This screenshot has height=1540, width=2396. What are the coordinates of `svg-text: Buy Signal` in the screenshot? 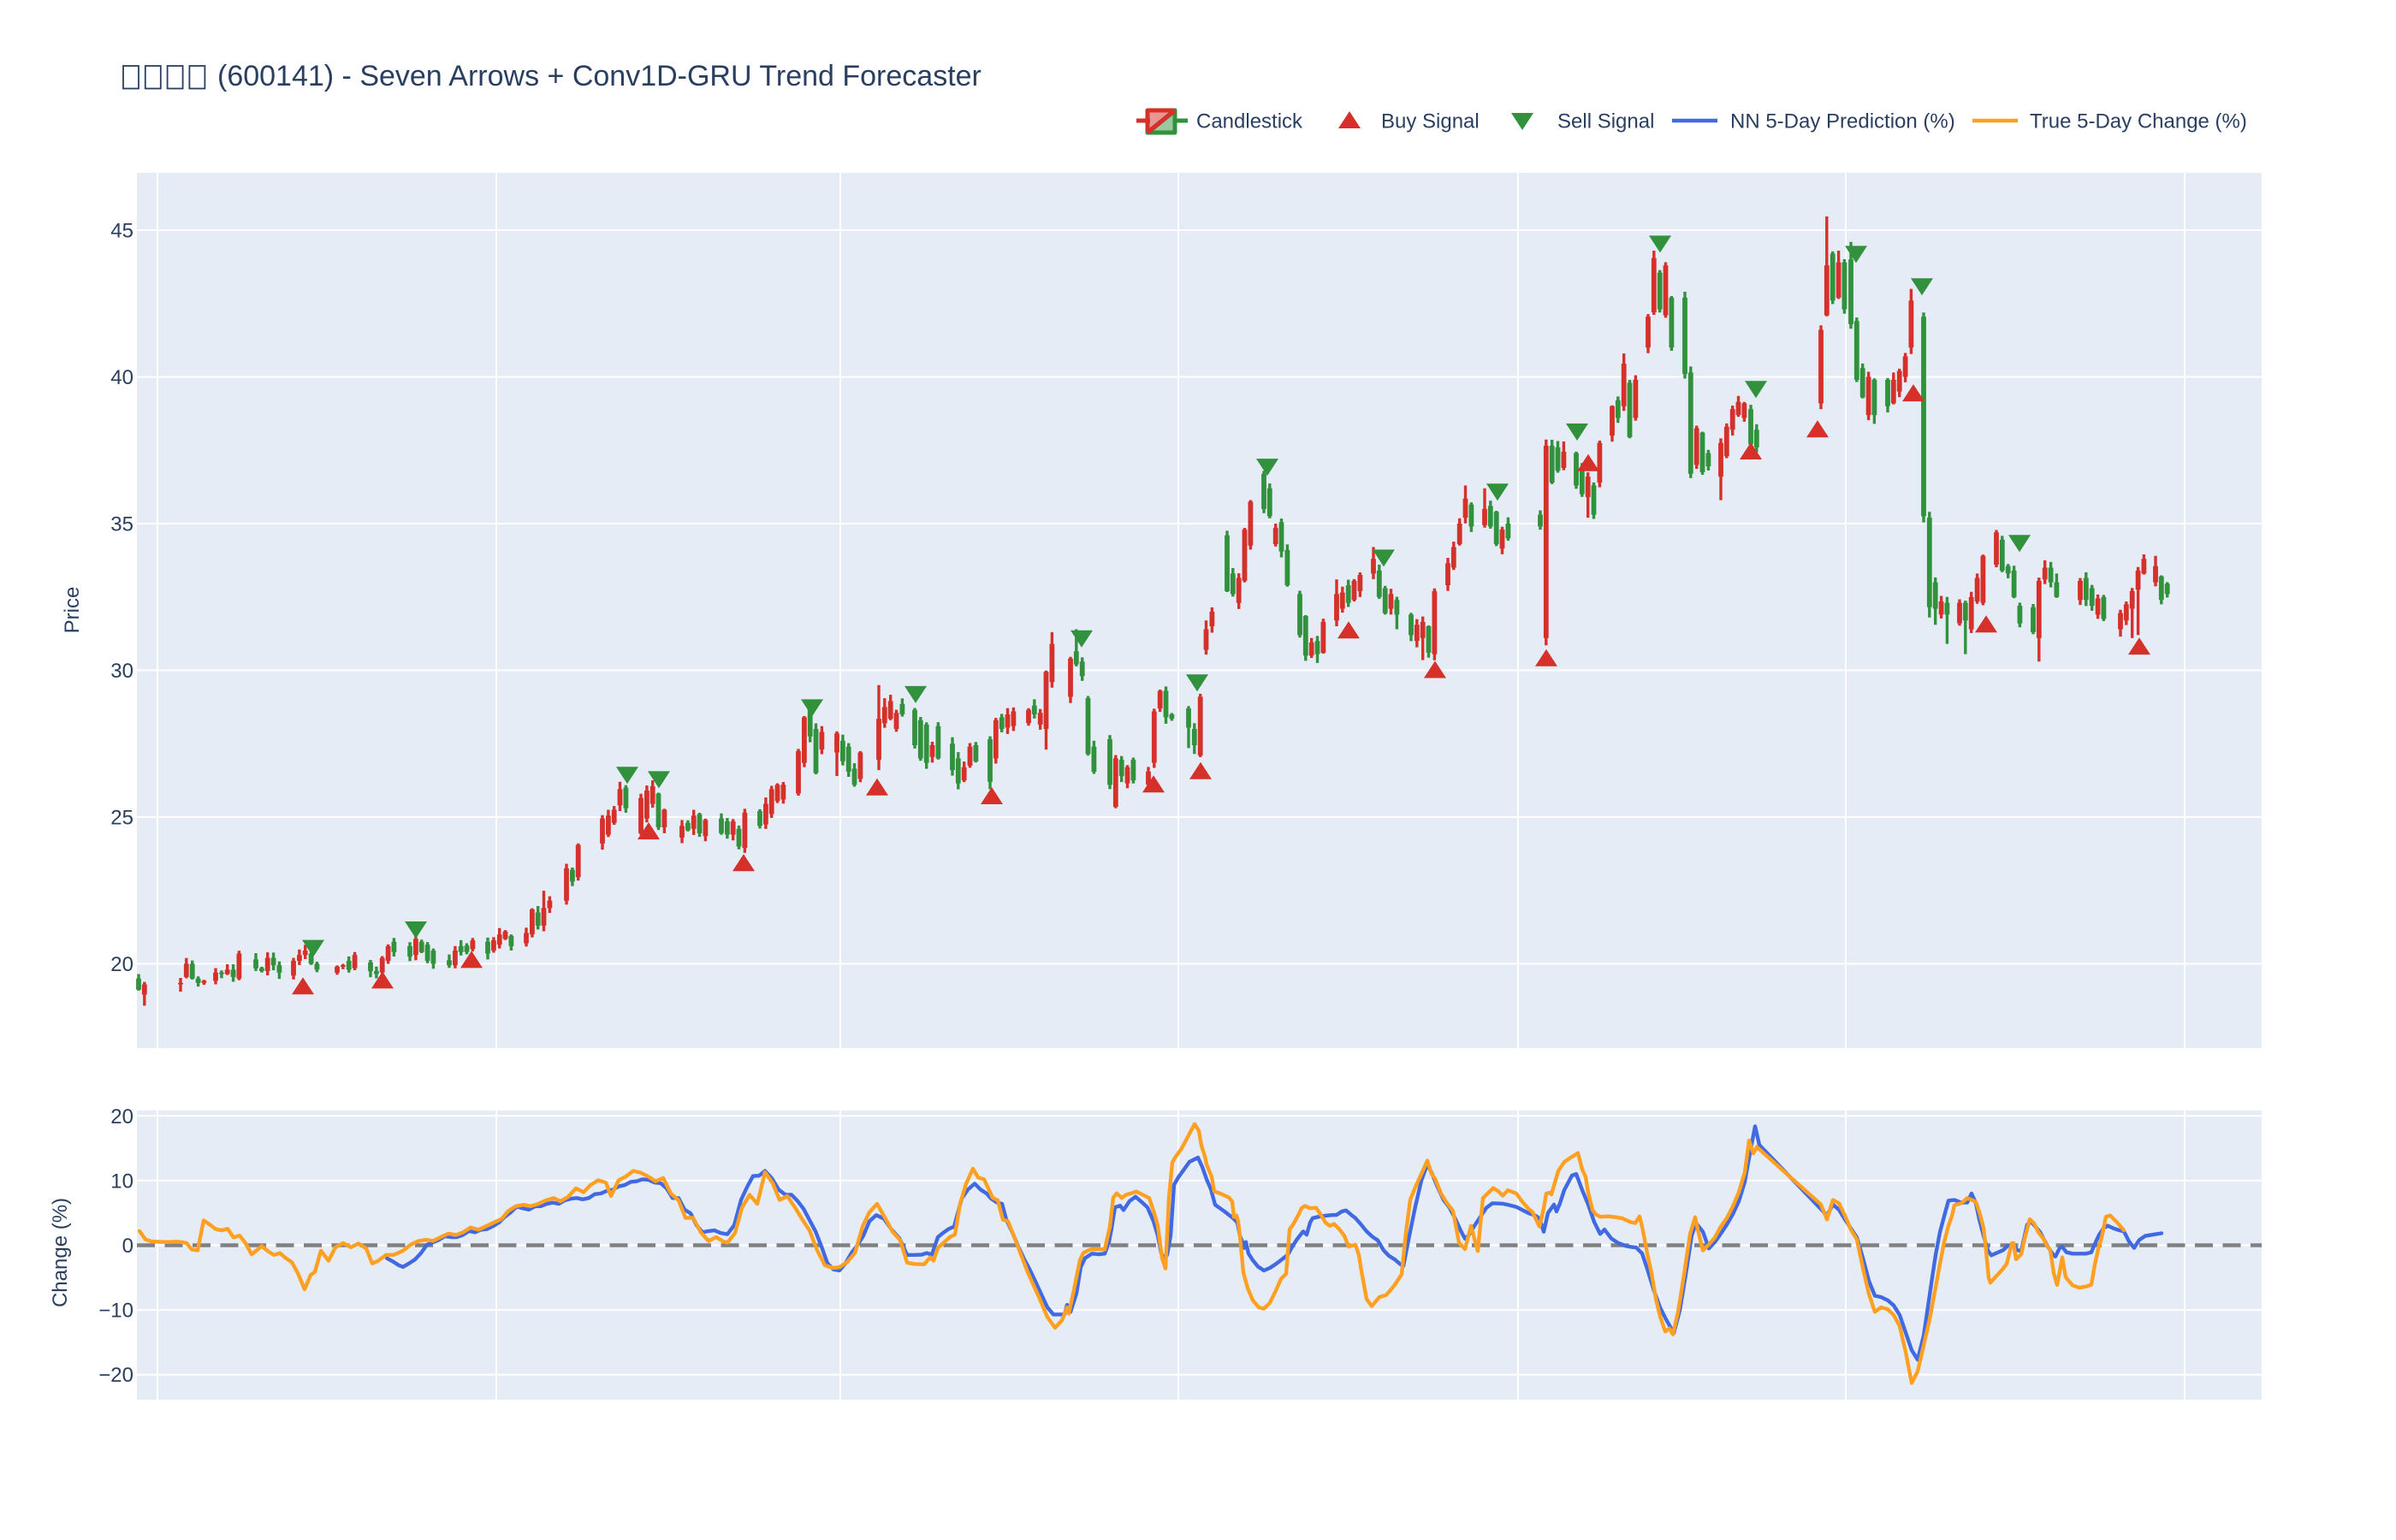 It's located at (1430, 121).